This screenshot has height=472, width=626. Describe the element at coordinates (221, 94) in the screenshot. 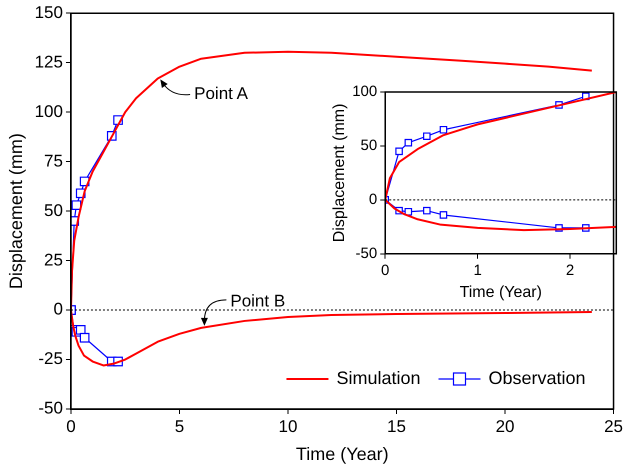

I see `annotation: Point A` at that location.